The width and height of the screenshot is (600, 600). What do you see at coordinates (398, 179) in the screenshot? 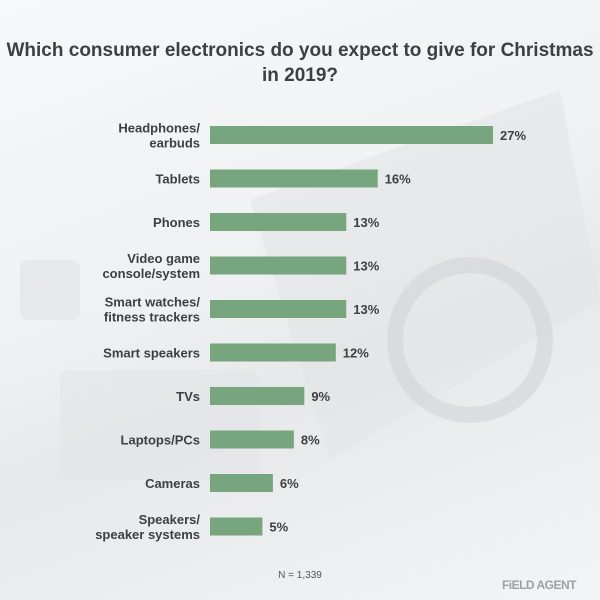
I see `data-label: 16%` at bounding box center [398, 179].